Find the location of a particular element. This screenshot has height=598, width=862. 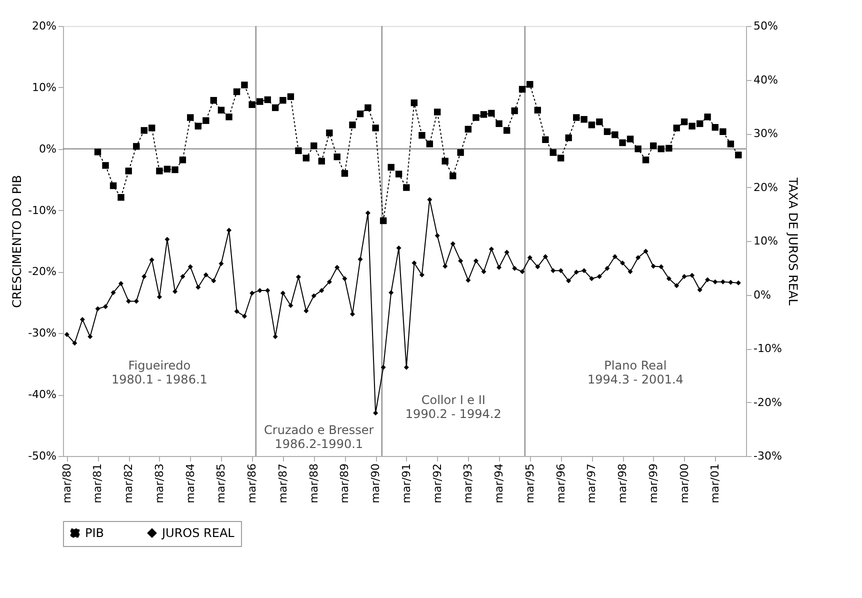

annotation: Cruzado e Bresser 1986.2-1990.1 is located at coordinates (319, 437).